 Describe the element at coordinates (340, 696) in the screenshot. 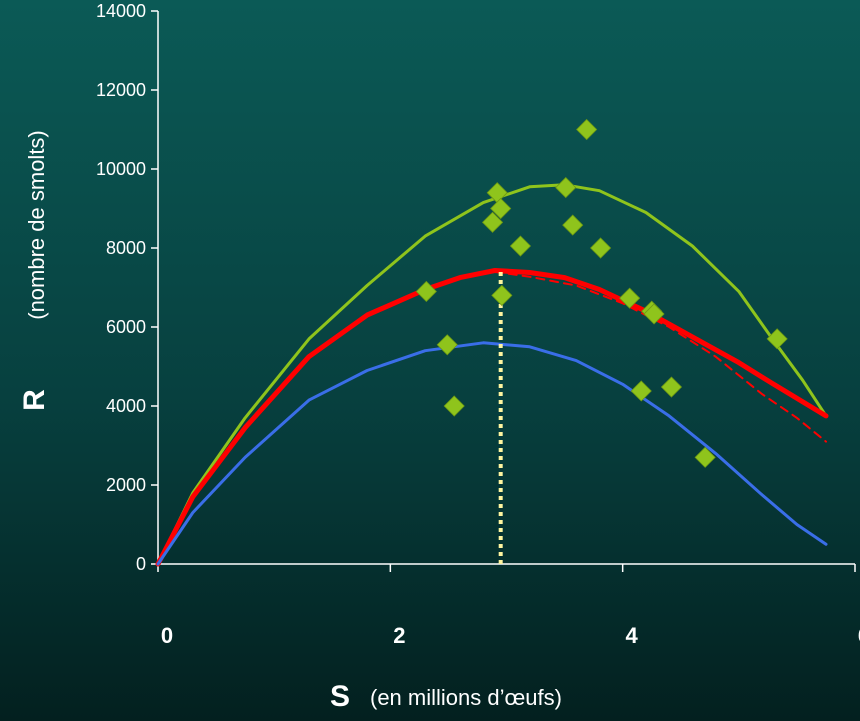

I see `x-axis-title-main: S` at that location.